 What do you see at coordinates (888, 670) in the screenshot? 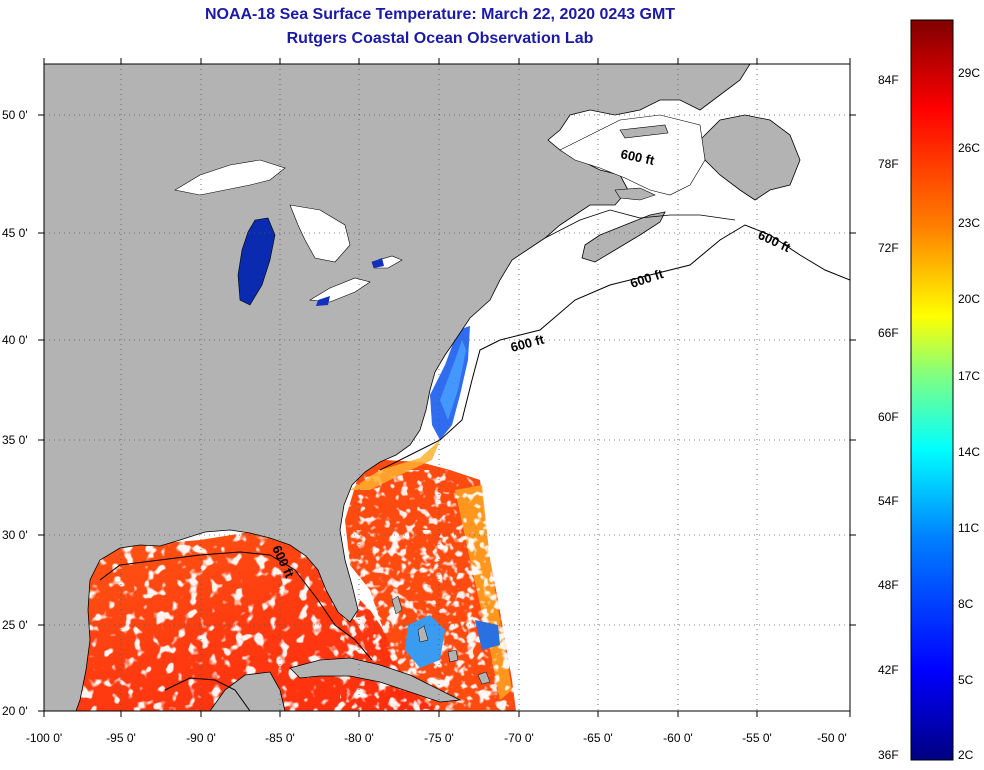
I see `colorbar-label-f: 42F` at bounding box center [888, 670].